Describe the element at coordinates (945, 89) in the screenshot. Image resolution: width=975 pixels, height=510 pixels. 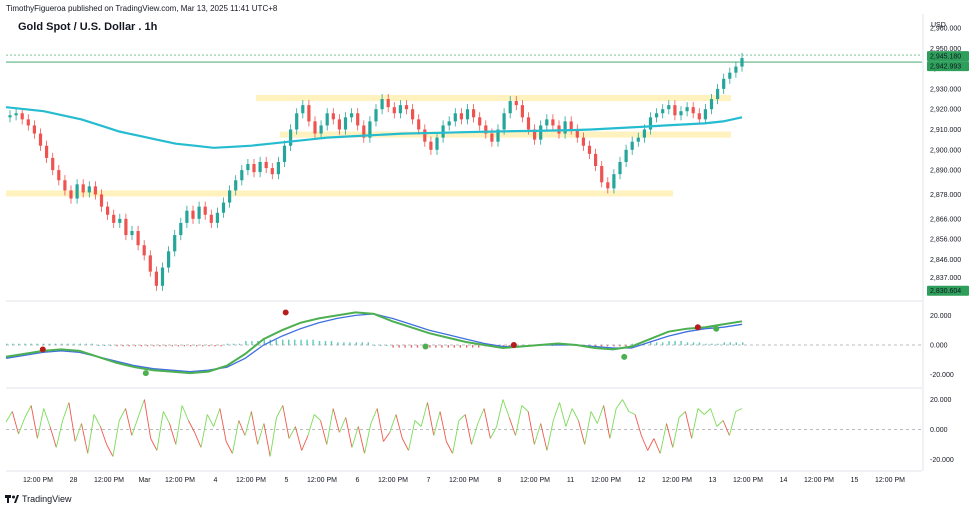
I see `price-tick-label: 2,930.000` at that location.